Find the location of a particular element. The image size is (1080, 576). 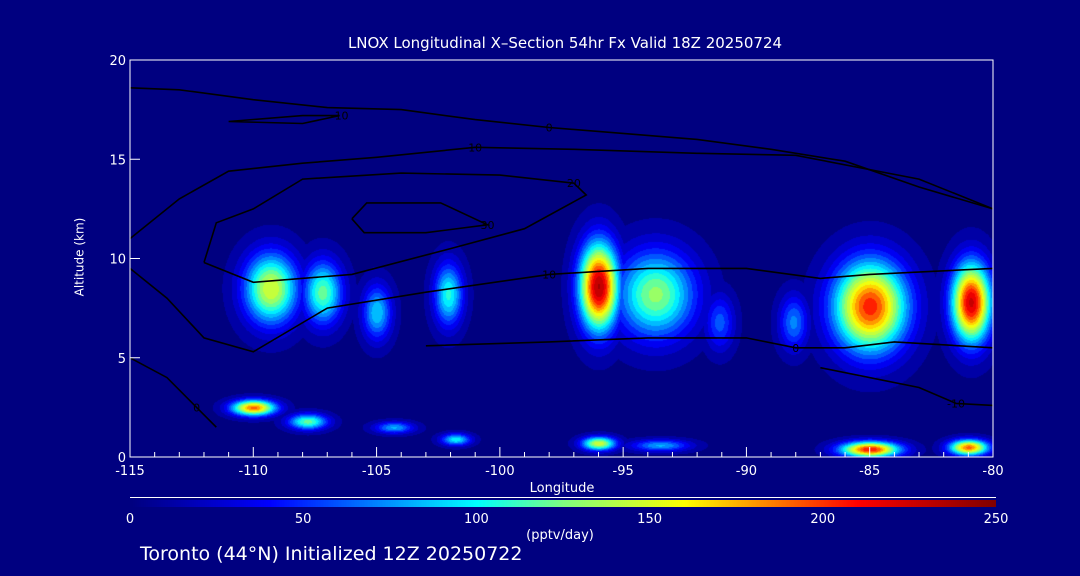

colorbar-tick-label: 100 is located at coordinates (476, 519).